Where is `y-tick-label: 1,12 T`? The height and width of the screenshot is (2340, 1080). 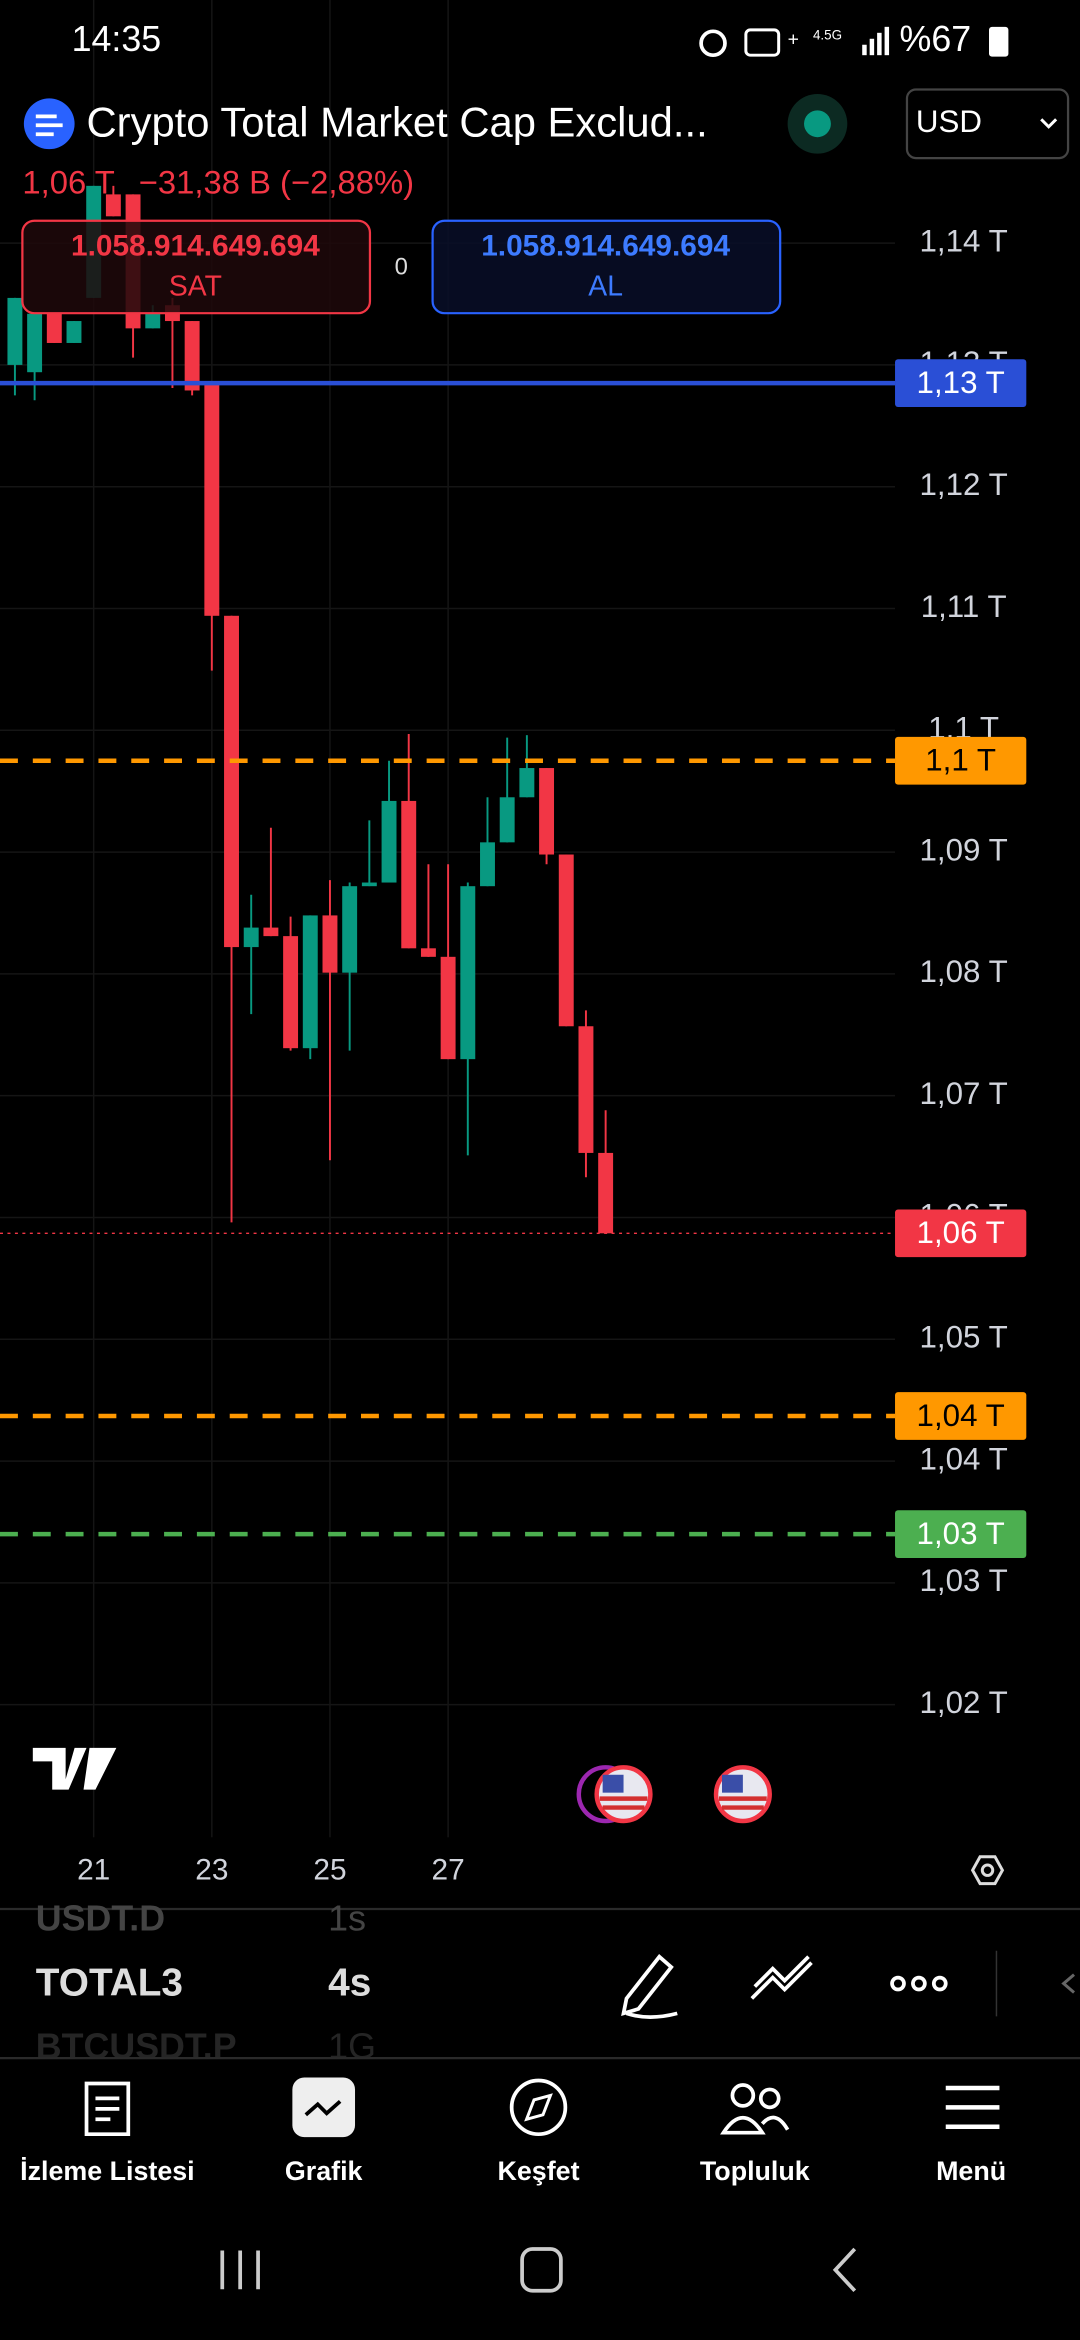
y-tick-label: 1,12 T is located at coordinates (964, 484).